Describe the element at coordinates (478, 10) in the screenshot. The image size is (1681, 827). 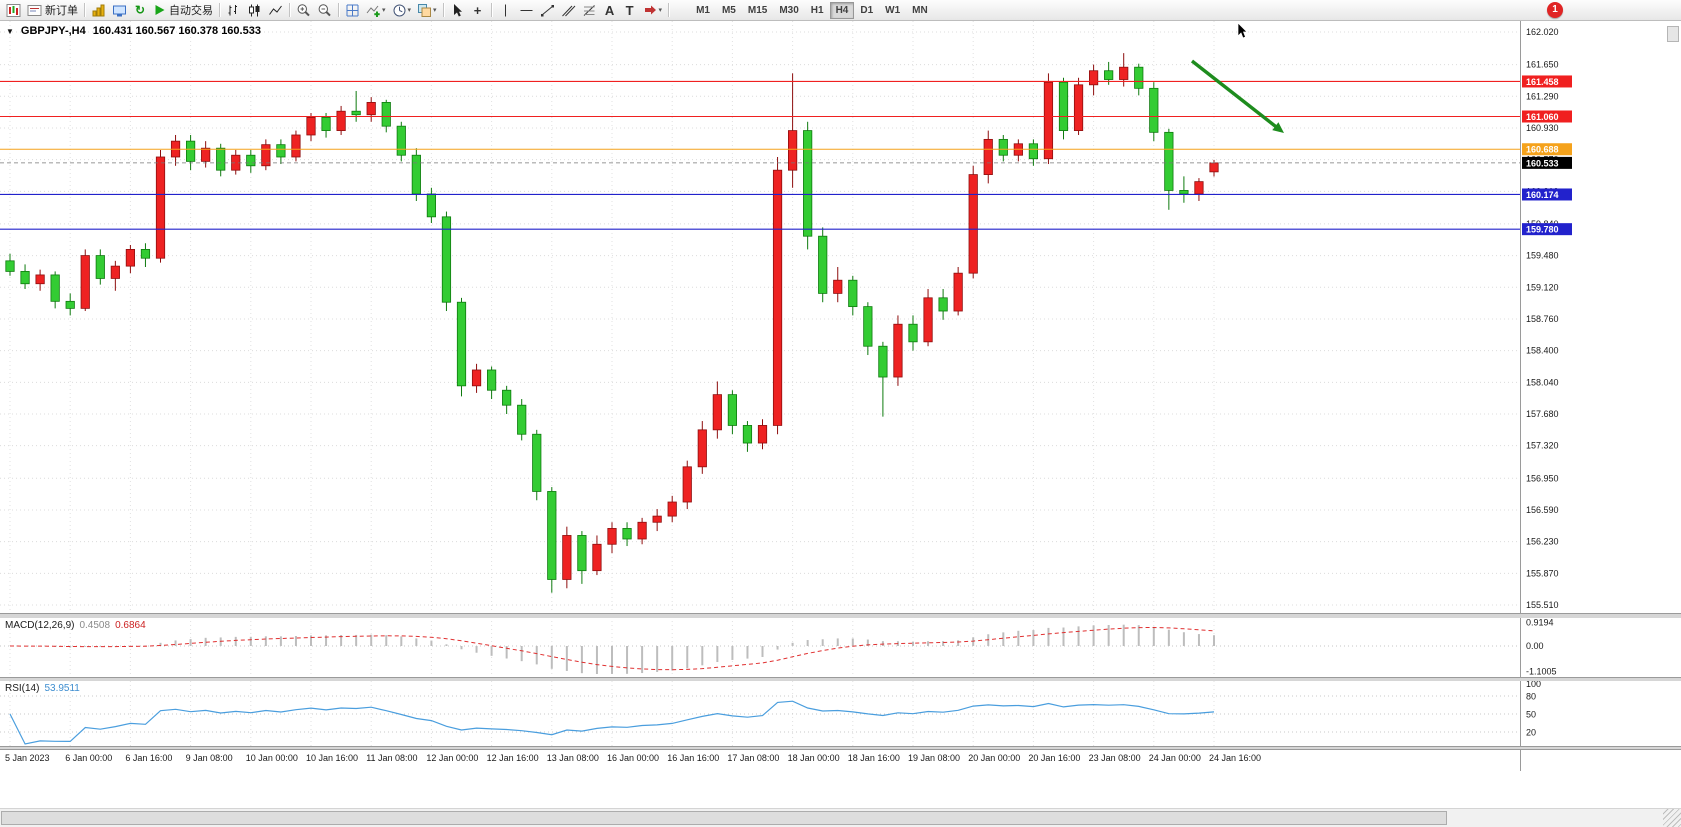
I see `crosshair-button: +` at that location.